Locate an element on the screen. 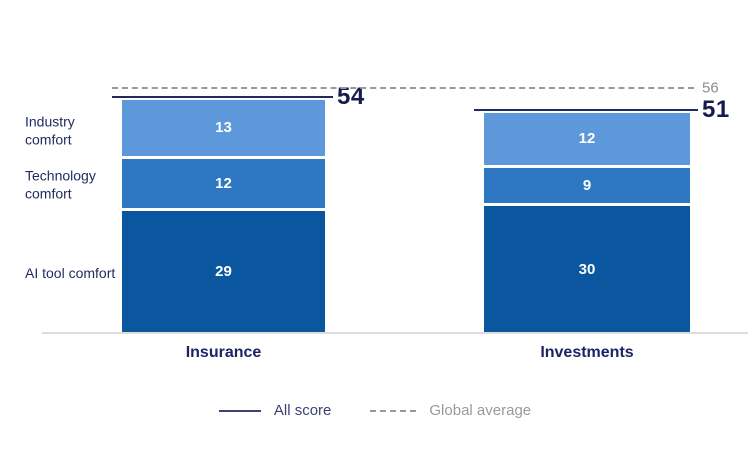 The height and width of the screenshot is (465, 750). row-label-industry-comfort: Industry comfort is located at coordinates (50, 130).